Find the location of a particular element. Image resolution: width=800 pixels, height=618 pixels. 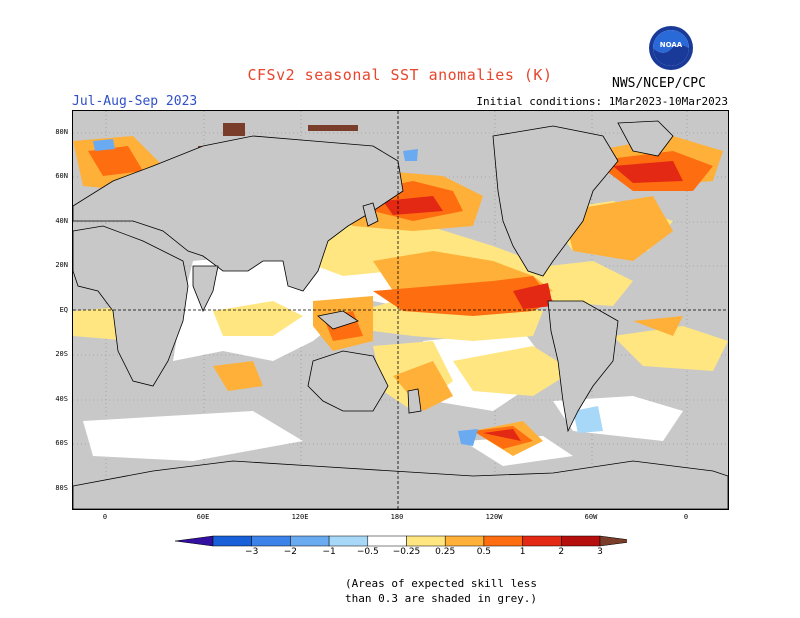

colorbar-min-triangle is located at coordinates (194, 541).